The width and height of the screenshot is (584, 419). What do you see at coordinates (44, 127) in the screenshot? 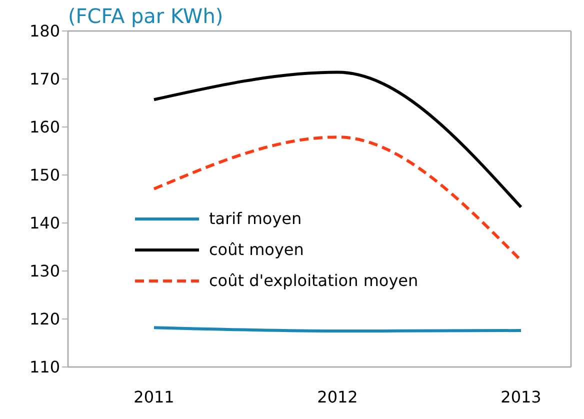
I see `y-tick-label: 160` at bounding box center [44, 127].